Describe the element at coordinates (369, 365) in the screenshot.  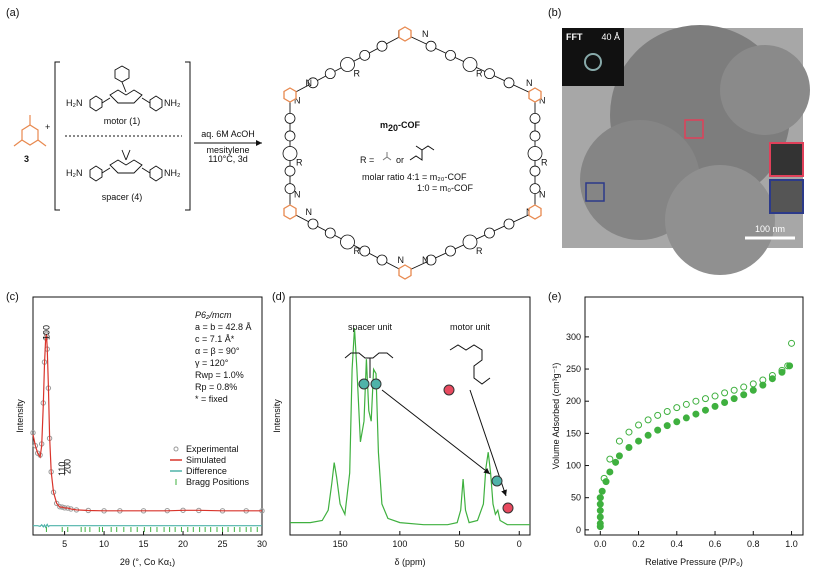
I see `structure-sketch` at that location.